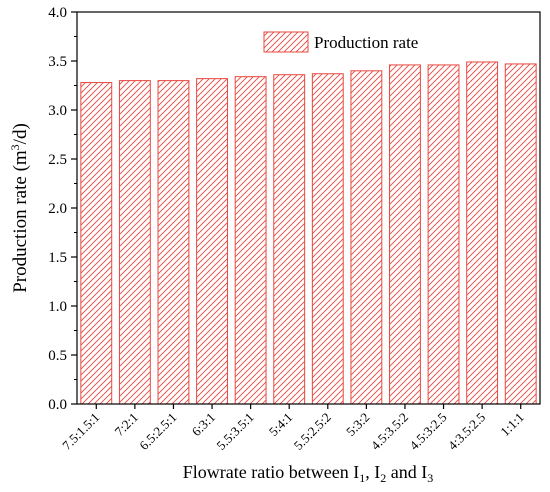 The height and width of the screenshot is (492, 550). Describe the element at coordinates (57, 258) in the screenshot. I see `y-tick-label: 1.5` at that location.